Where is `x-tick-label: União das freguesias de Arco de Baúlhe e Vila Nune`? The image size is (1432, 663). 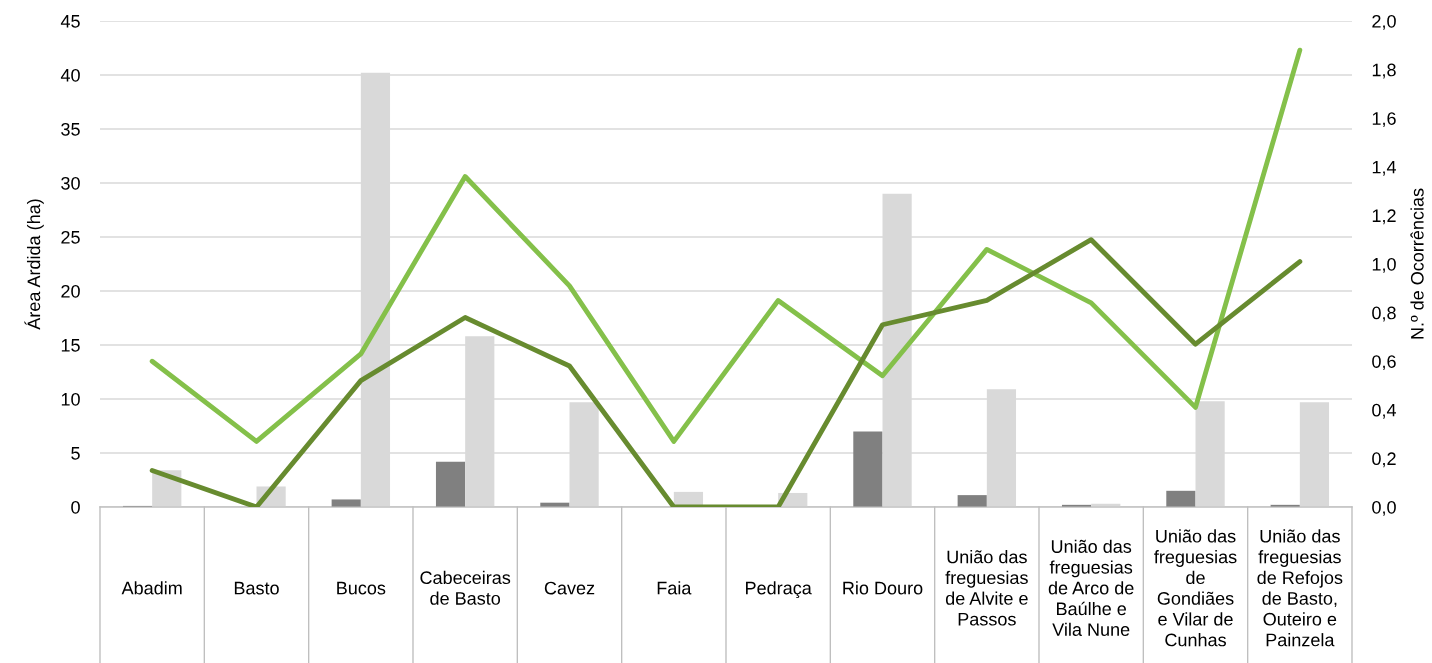
x-tick-label: União das freguesias de Arco de Baúlhe e Vila Nune is located at coordinates (1091, 587).